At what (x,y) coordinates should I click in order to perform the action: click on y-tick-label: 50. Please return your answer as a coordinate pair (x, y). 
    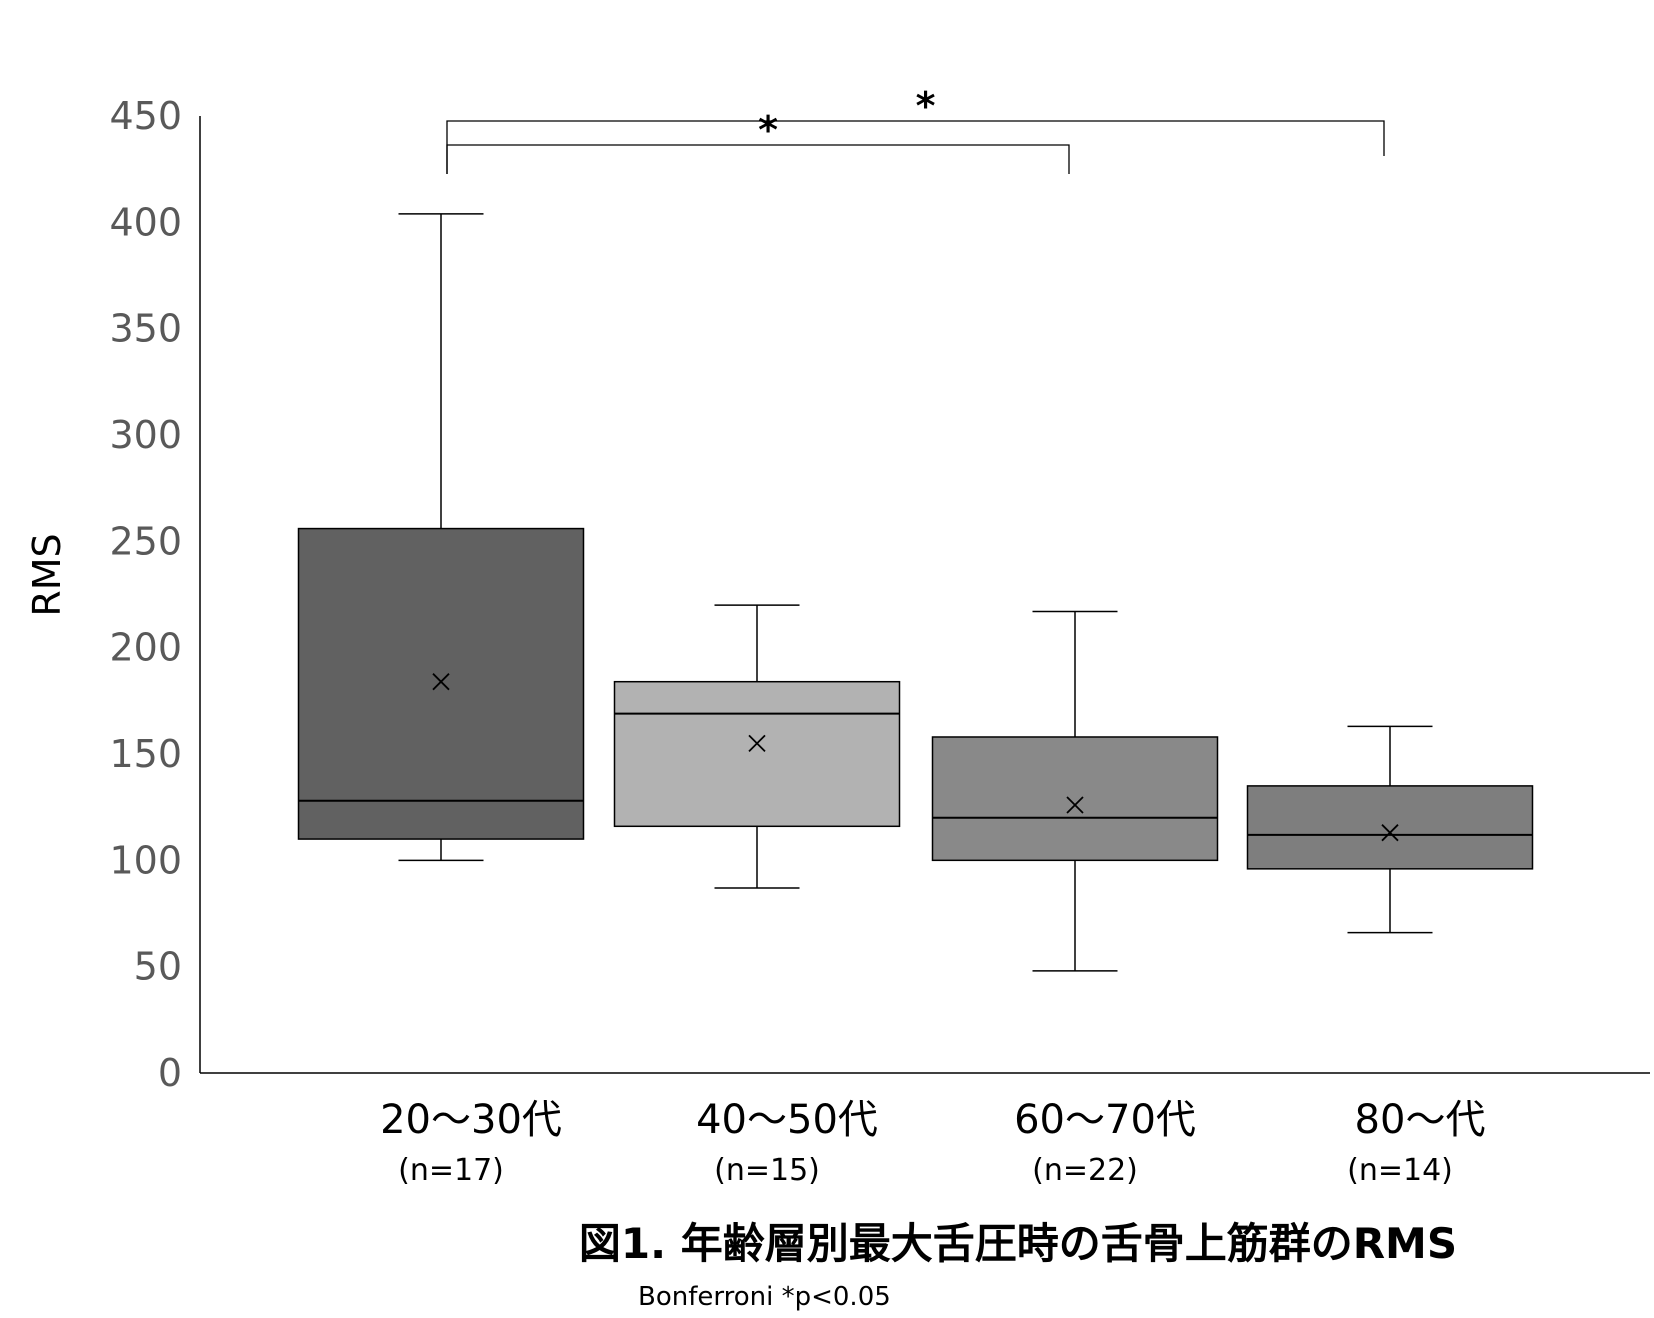
    Looking at the image, I should click on (158, 967).